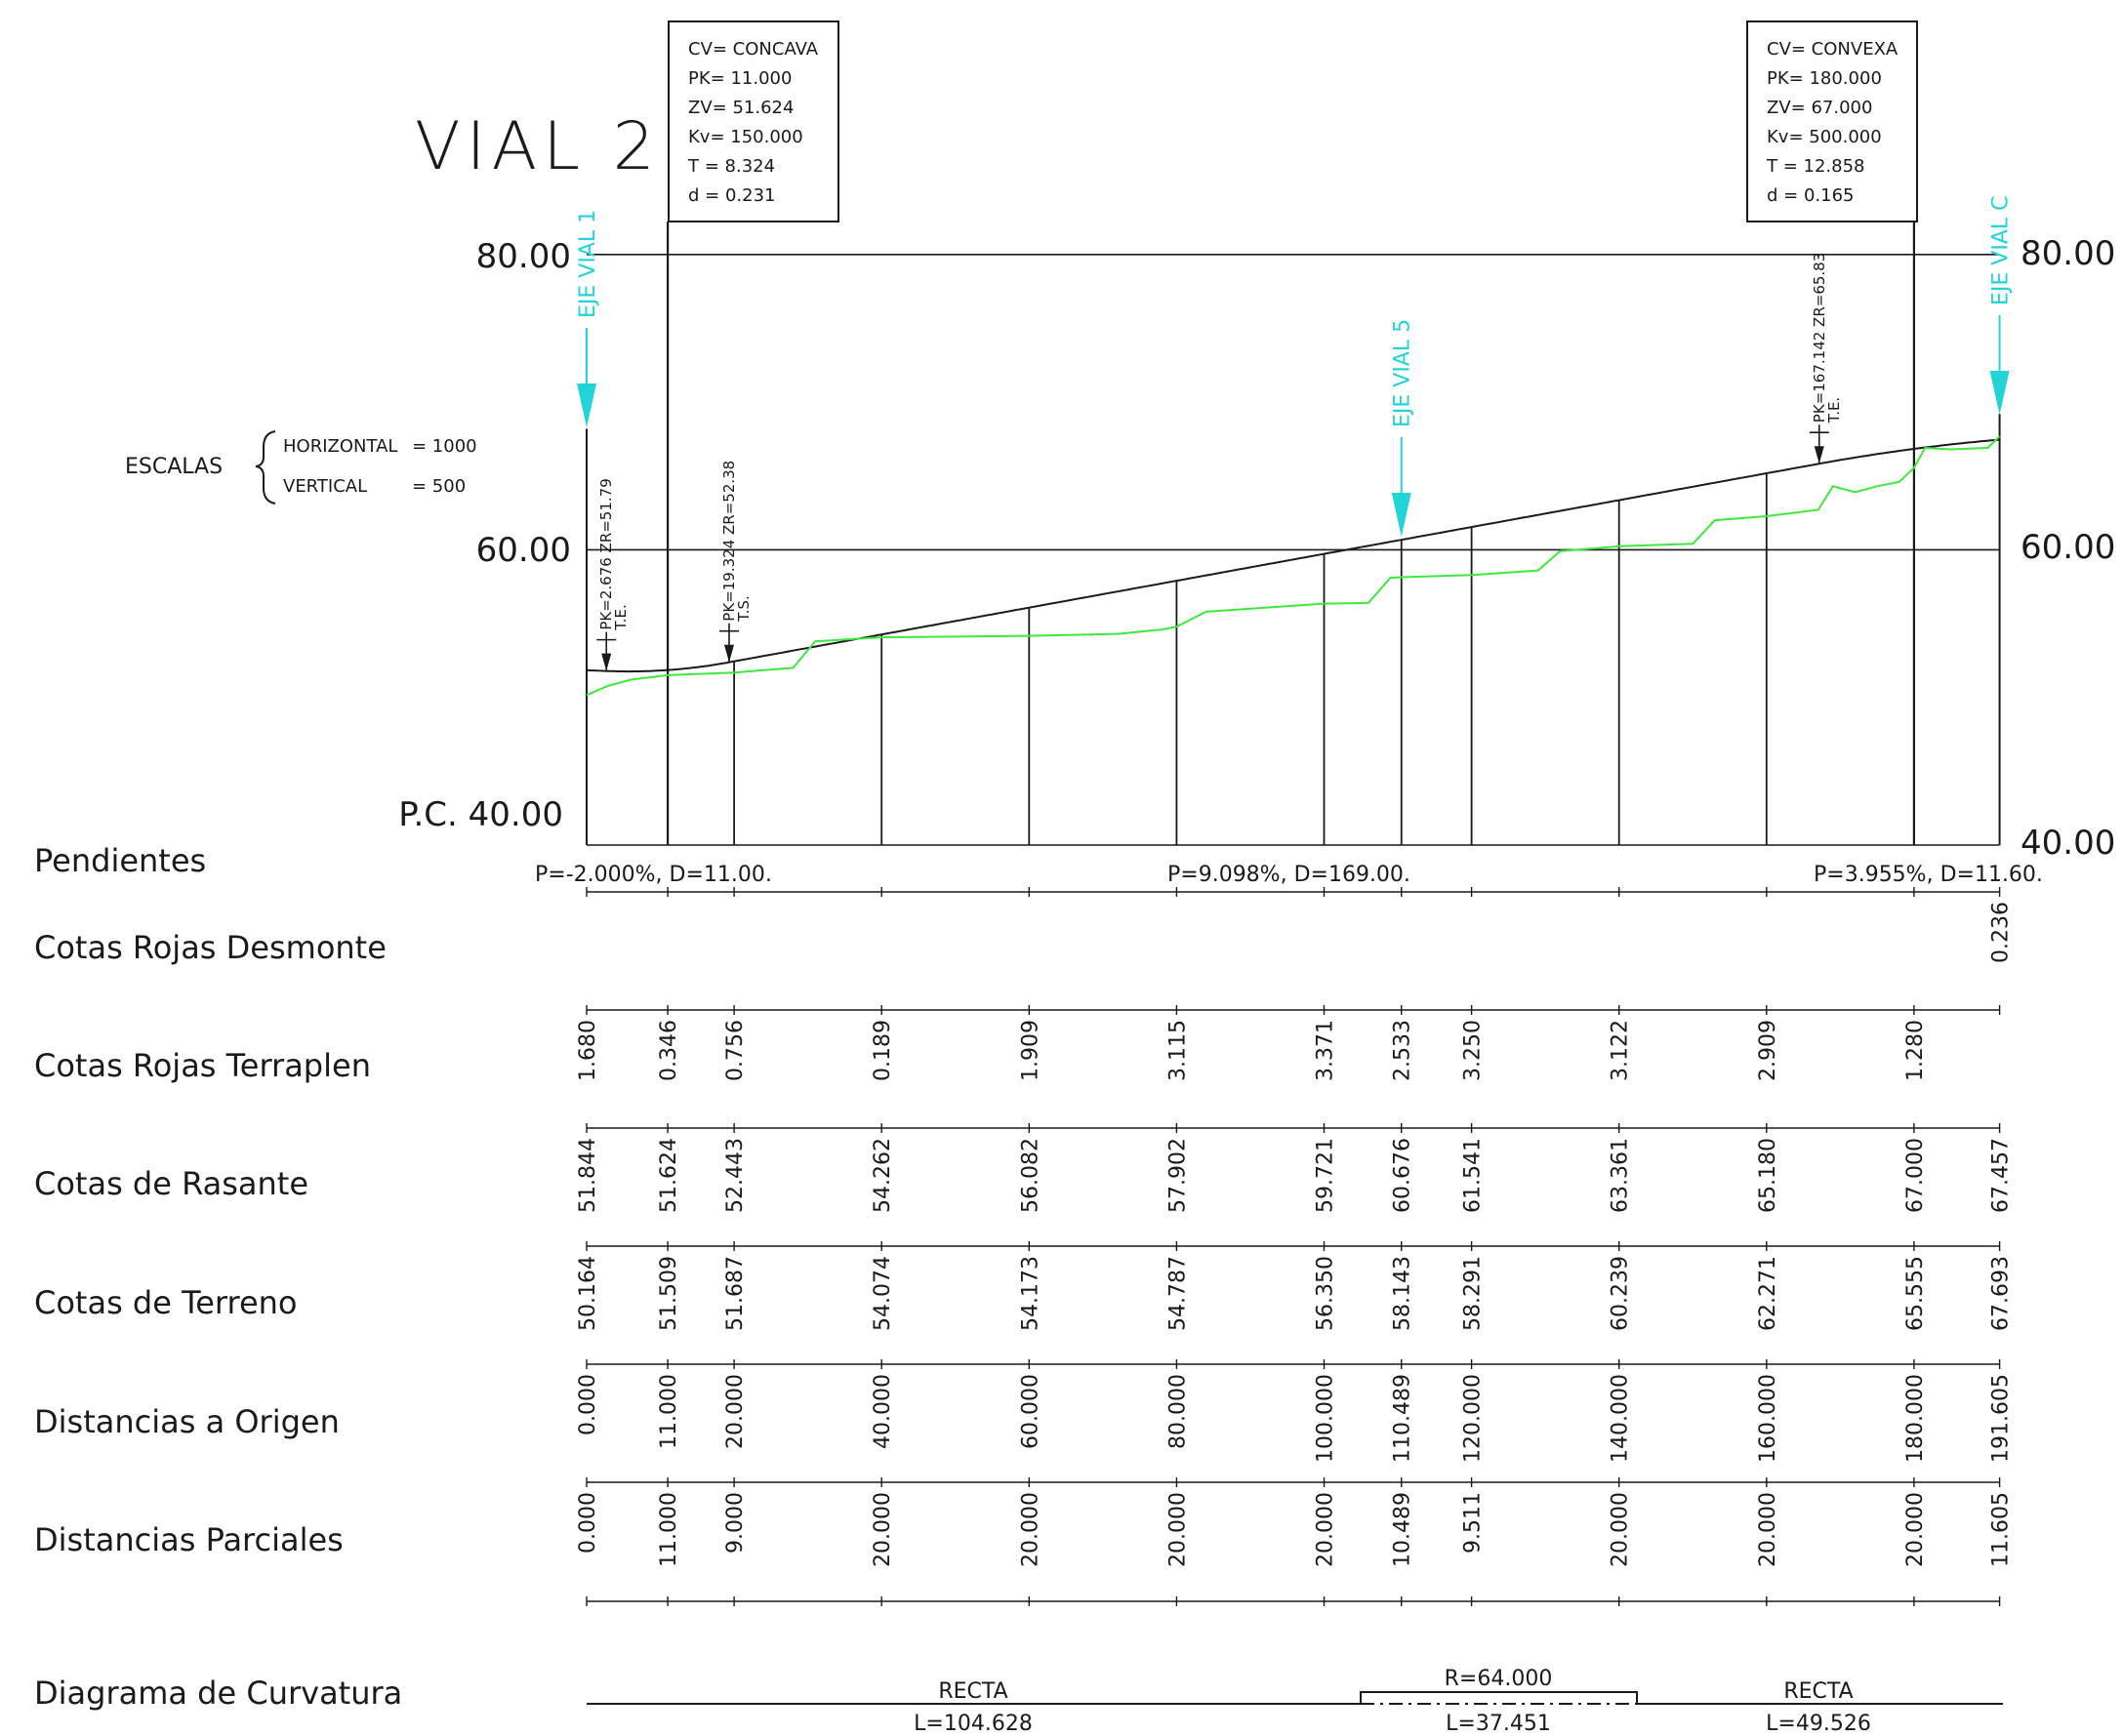  I want to click on row-label-origen: Distancias a Origen, so click(187, 1421).